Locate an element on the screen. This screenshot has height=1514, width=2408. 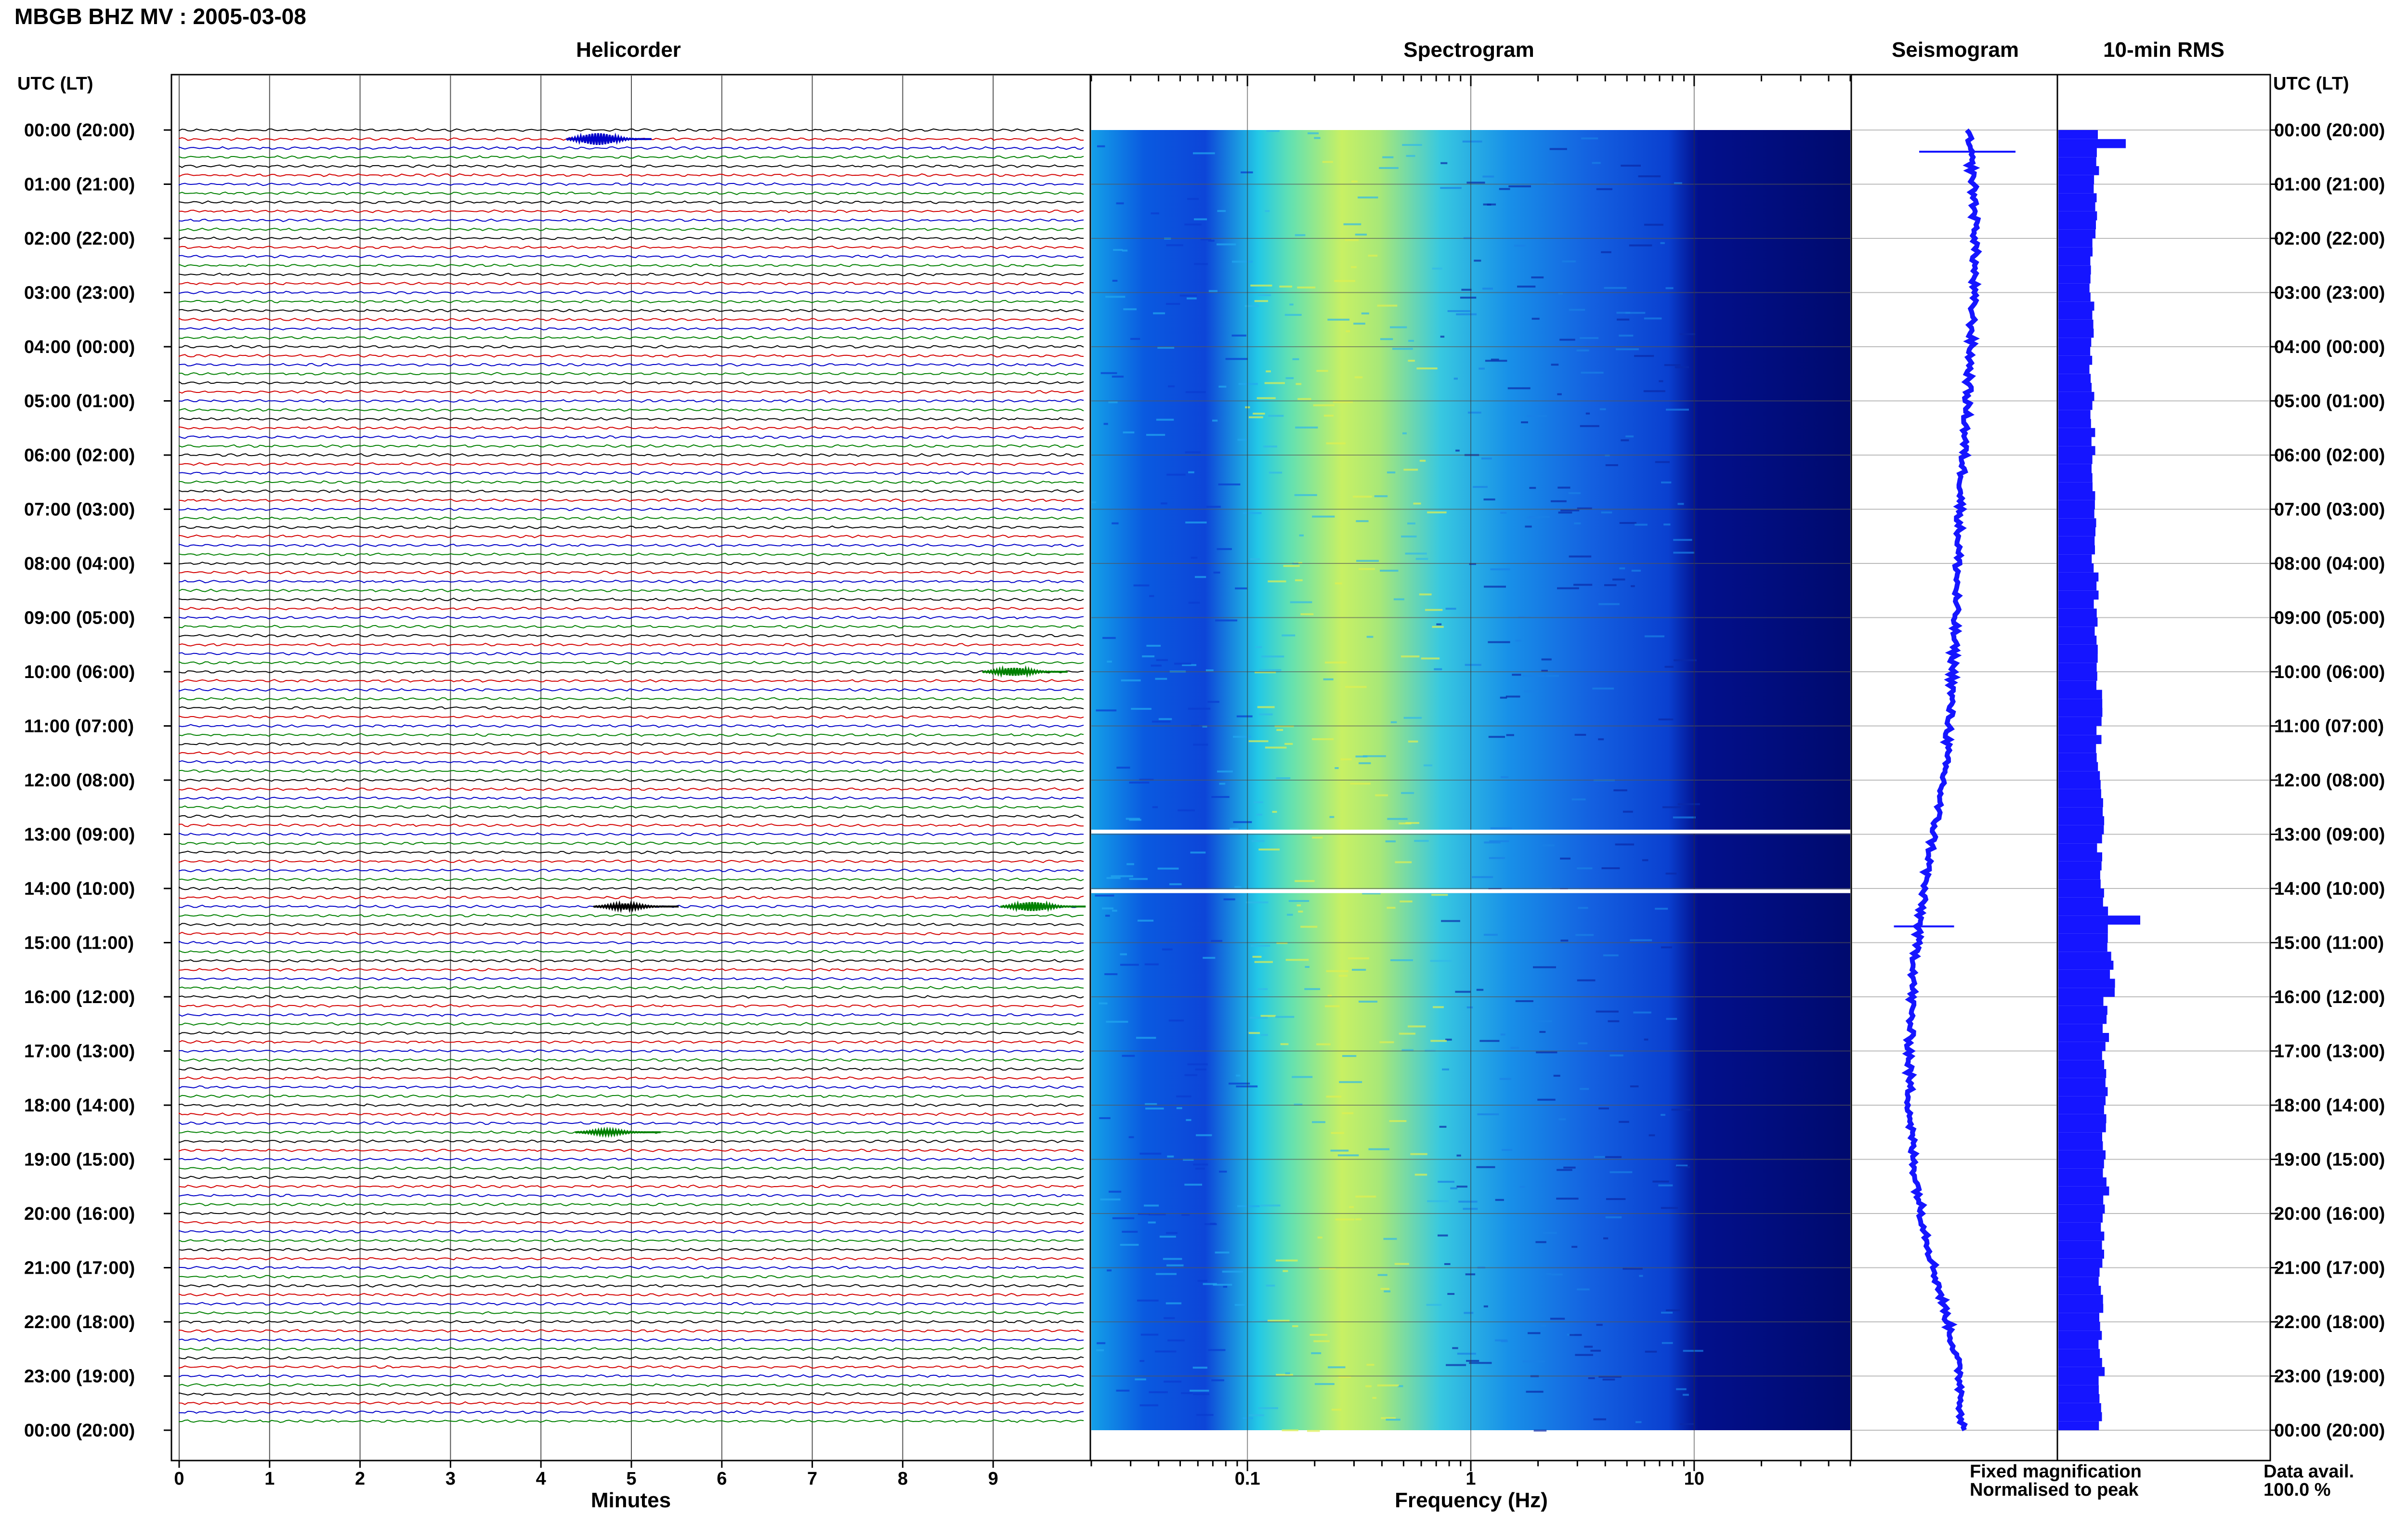
helicorder-event is located at coordinates (1043, 906).